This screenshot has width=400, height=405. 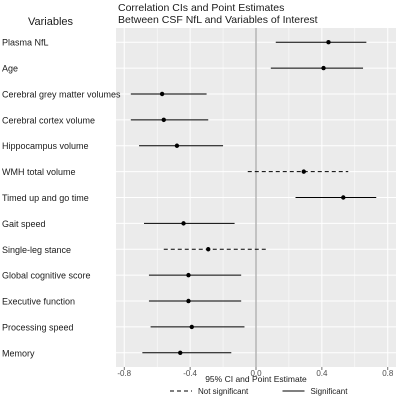 What do you see at coordinates (322, 373) in the screenshot?
I see `x-tick-label: 0.4` at bounding box center [322, 373].